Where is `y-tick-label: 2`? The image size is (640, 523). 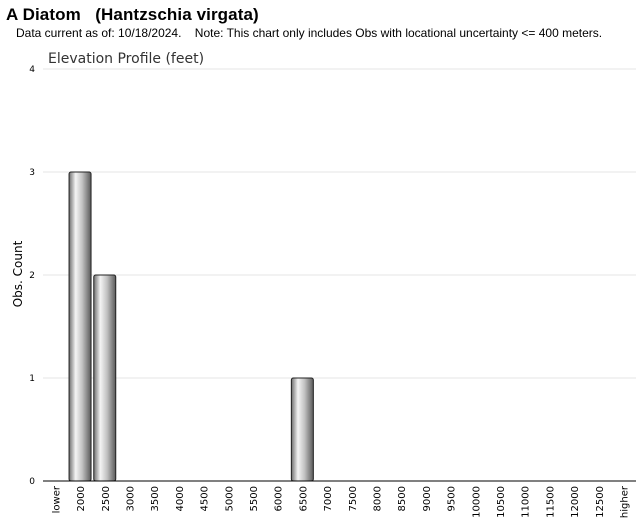 y-tick-label: 2 is located at coordinates (32, 276).